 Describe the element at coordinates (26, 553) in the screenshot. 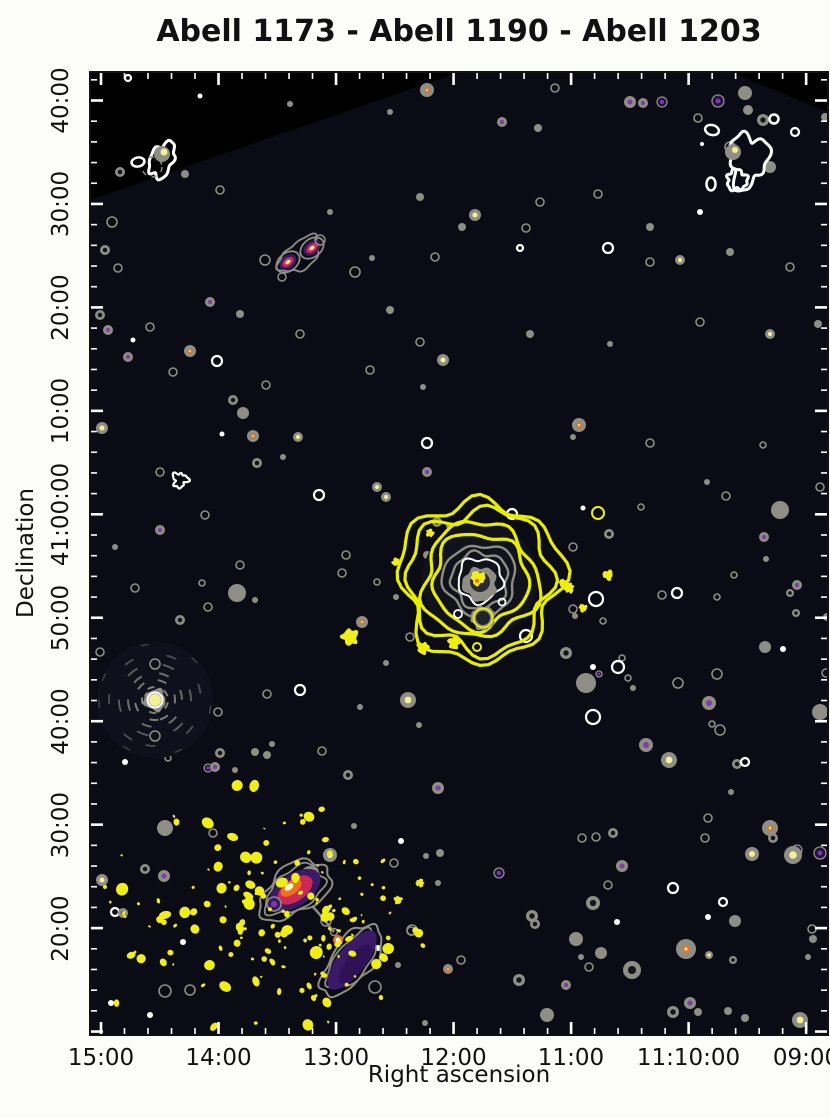

I see `y-axis-label: Declination` at that location.